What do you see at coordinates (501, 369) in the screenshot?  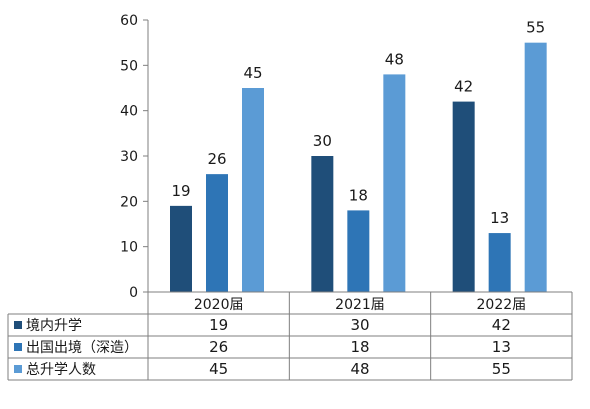 I see `table-cell-value: 55` at bounding box center [501, 369].